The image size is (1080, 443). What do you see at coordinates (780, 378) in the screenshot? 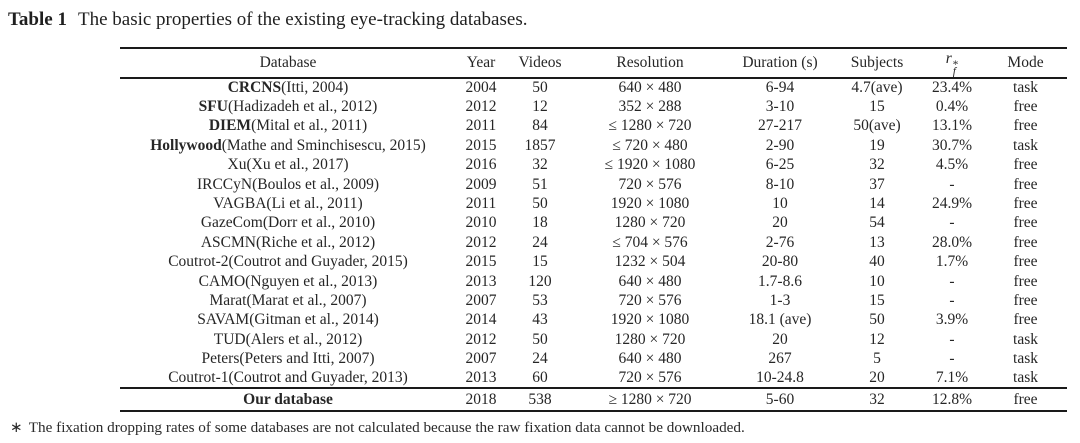
I see `cell-duration: 10-24.8` at bounding box center [780, 378].